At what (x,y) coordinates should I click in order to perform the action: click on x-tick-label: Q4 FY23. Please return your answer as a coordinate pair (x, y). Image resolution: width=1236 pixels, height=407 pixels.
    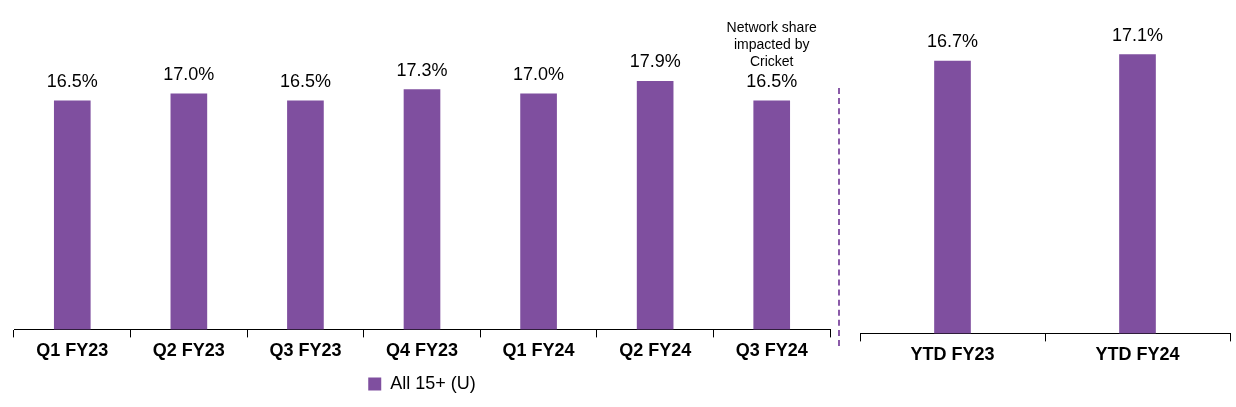
    Looking at the image, I should click on (422, 350).